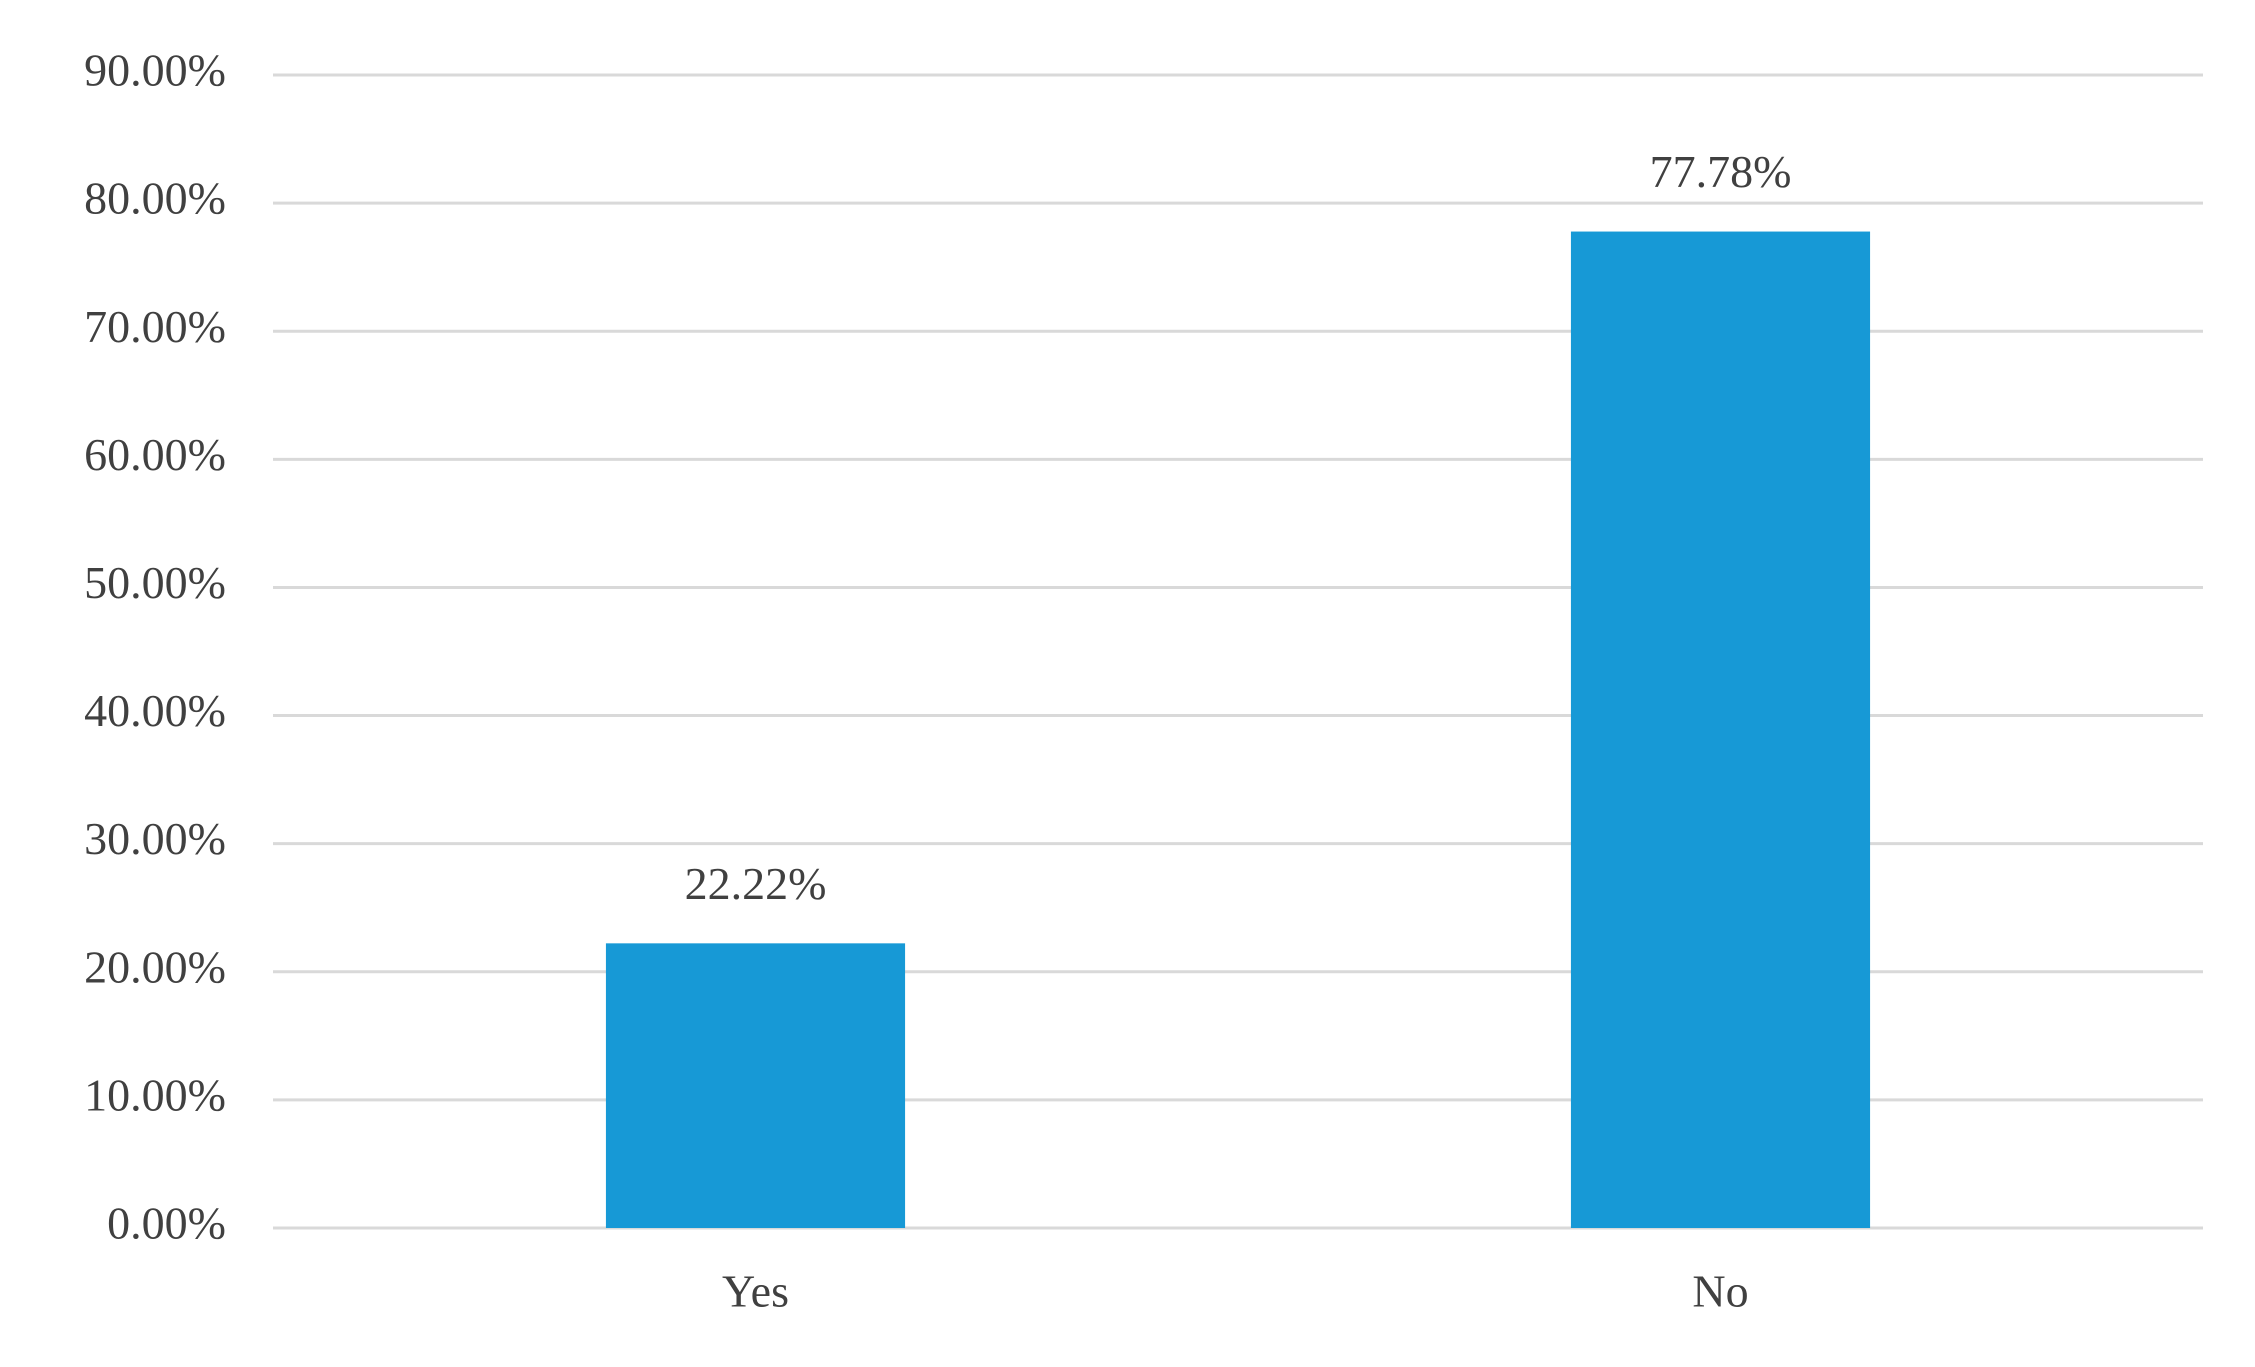 This screenshot has height=1367, width=2255. What do you see at coordinates (155, 582) in the screenshot?
I see `y-tick-label: 50.00%` at bounding box center [155, 582].